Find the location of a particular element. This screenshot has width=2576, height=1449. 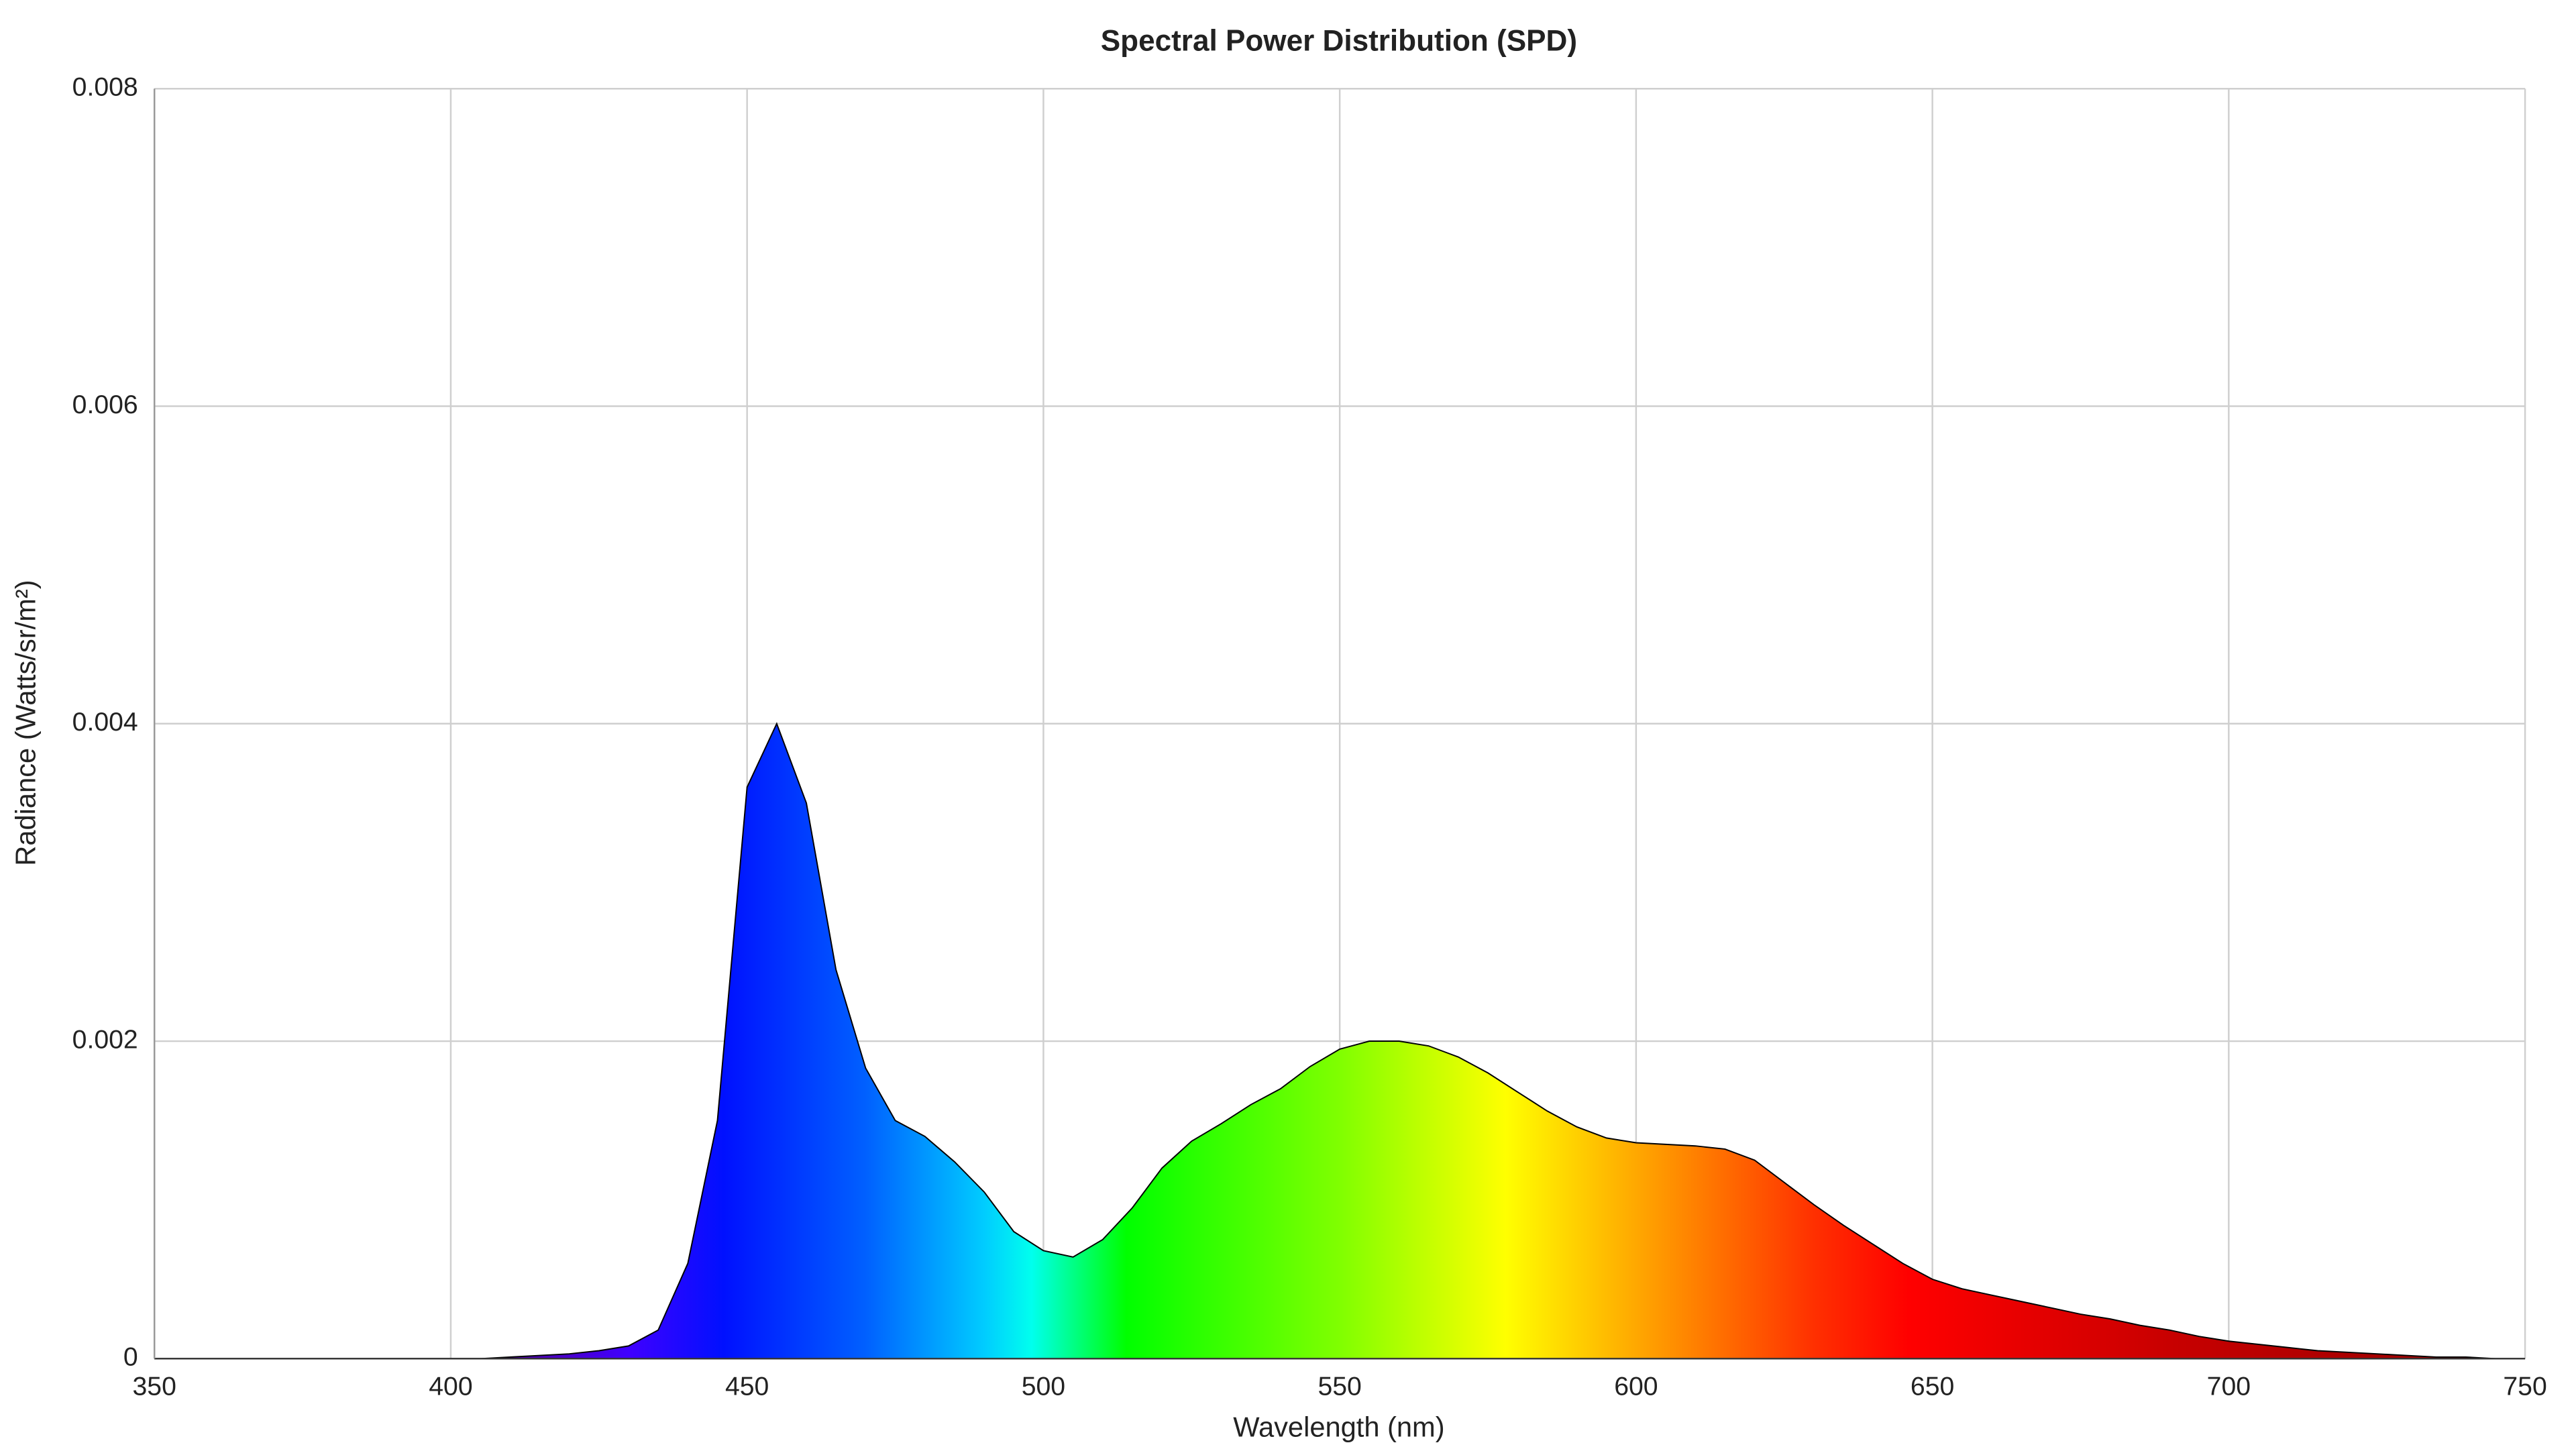

x-tick-label: 600 is located at coordinates (1636, 1387).